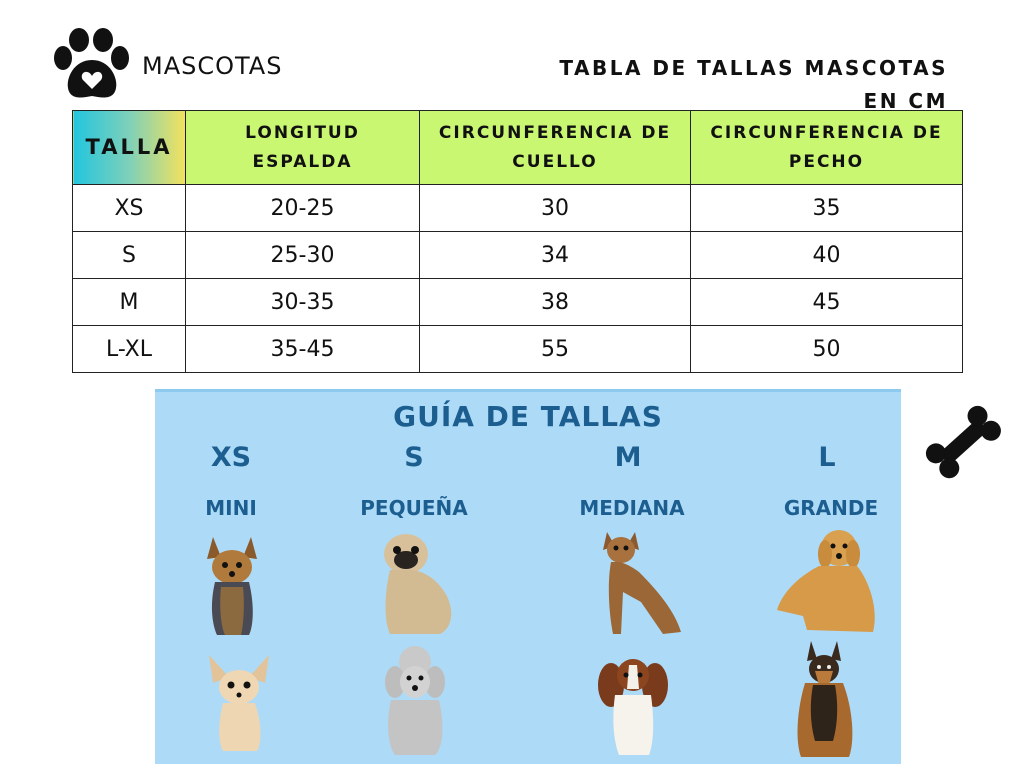 Image resolution: width=1024 pixels, height=768 pixels. Describe the element at coordinates (231, 457) in the screenshot. I see `guide-size-xs: XS` at that location.